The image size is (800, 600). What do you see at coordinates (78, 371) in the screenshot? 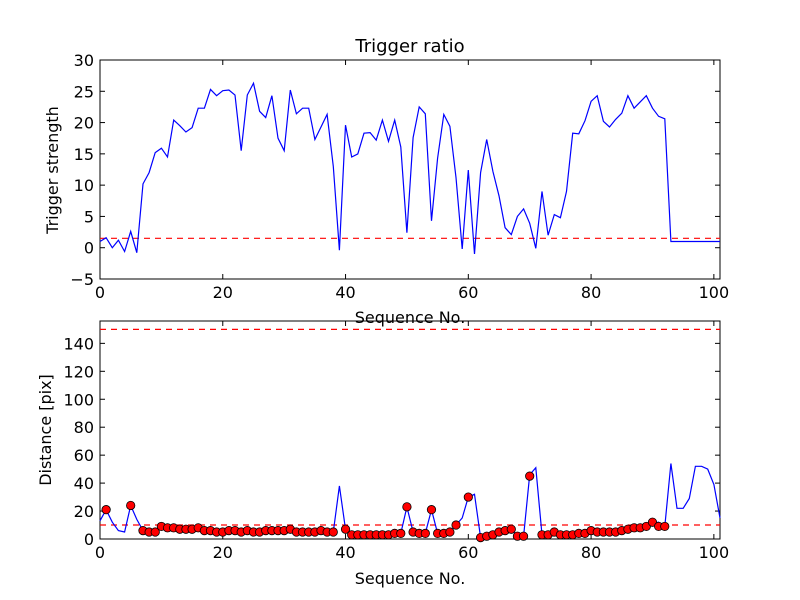
I see `y-tick-label: 120` at bounding box center [78, 371].